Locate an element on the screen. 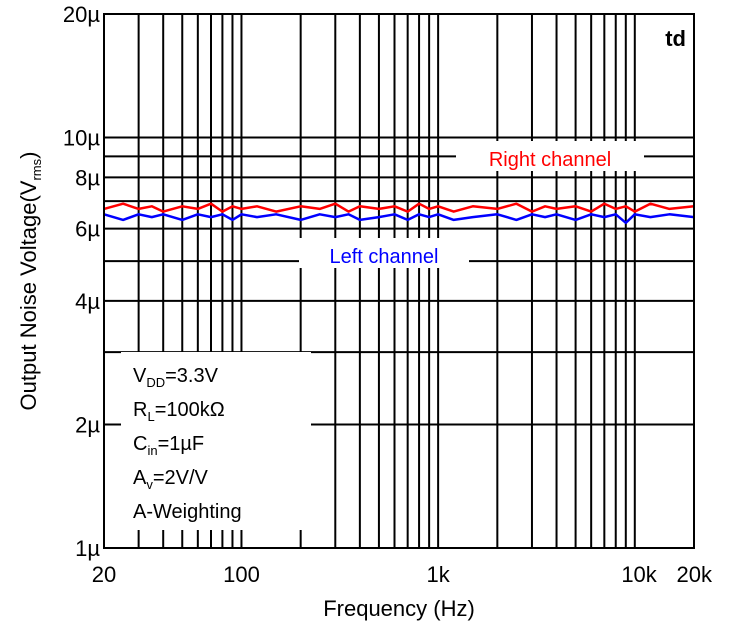 The image size is (733, 627). condition-line: A-Weighting is located at coordinates (187, 512).